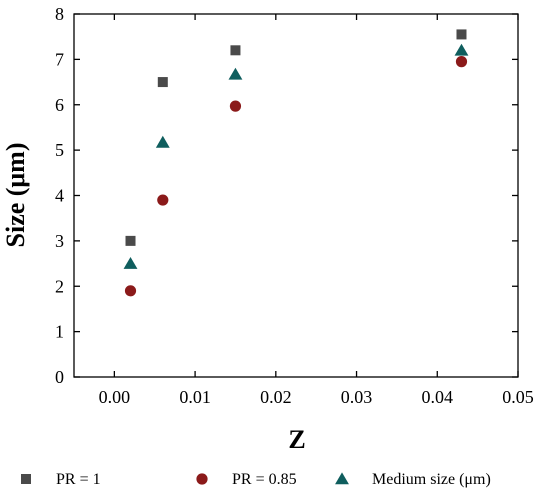 The image size is (550, 504). I want to click on x-tick-label: 0.05, so click(518, 397).